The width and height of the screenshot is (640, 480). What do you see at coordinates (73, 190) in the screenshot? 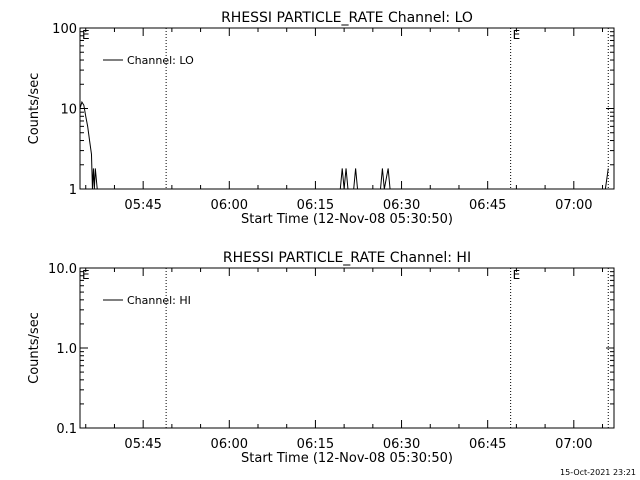
I see `y-tick-label: 1` at bounding box center [73, 190].